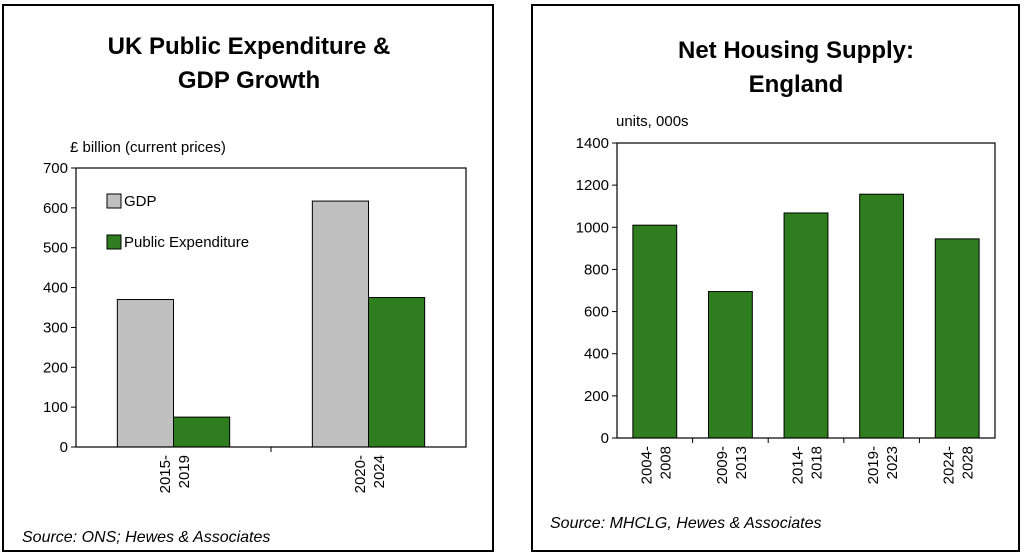 The image size is (1024, 555). What do you see at coordinates (592, 185) in the screenshot?
I see `y-tick-label: 1200` at bounding box center [592, 185].